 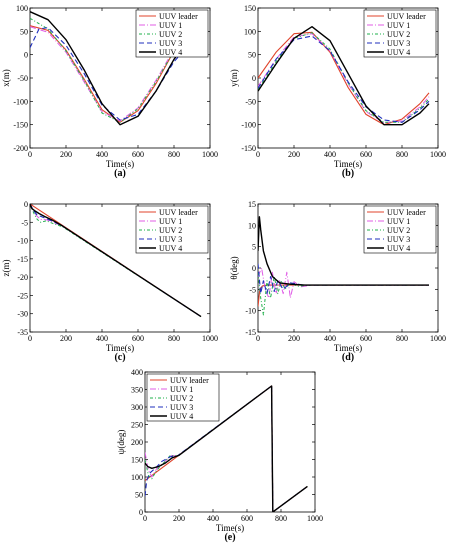 I want to click on y-tick-label: 200, so click(x=137, y=442).